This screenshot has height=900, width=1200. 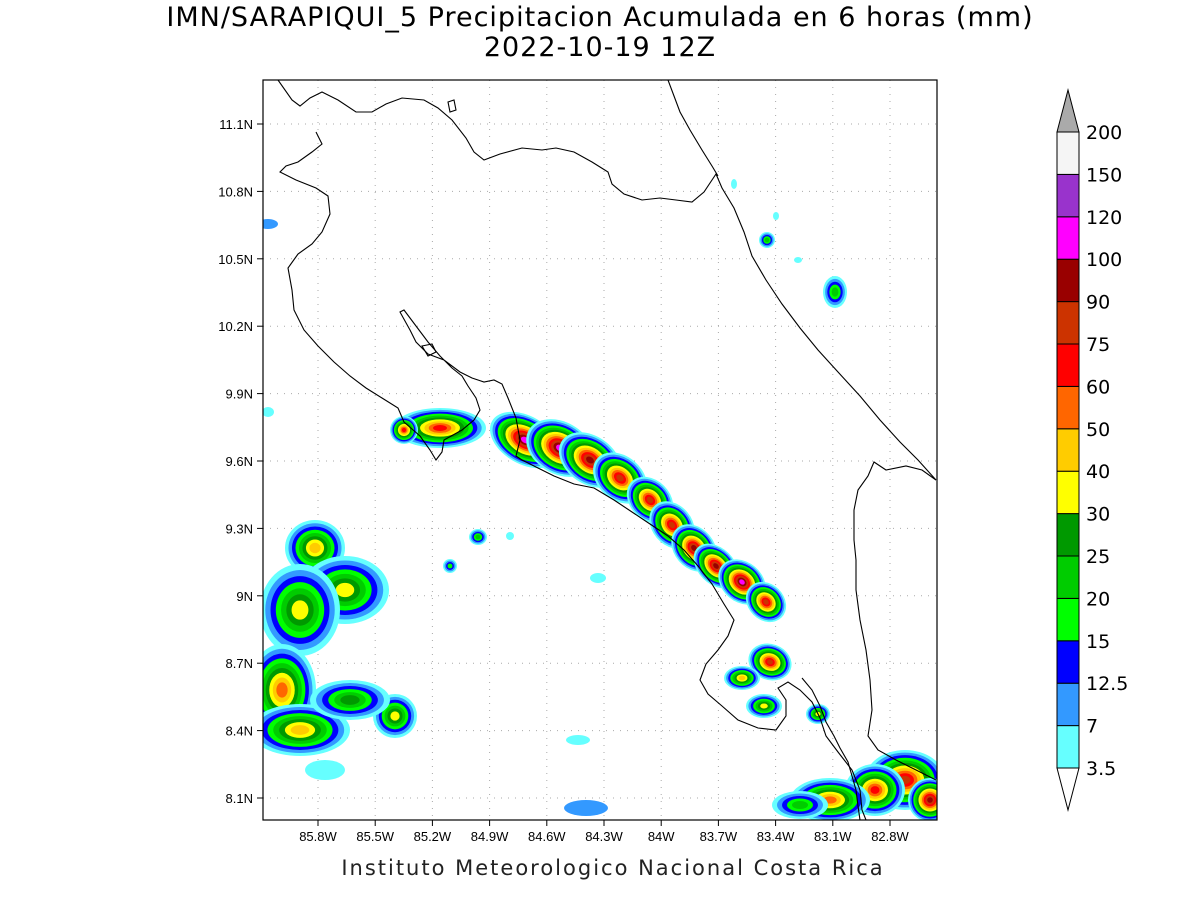 What do you see at coordinates (429, 350) in the screenshot?
I see `island-nicoya` at bounding box center [429, 350].